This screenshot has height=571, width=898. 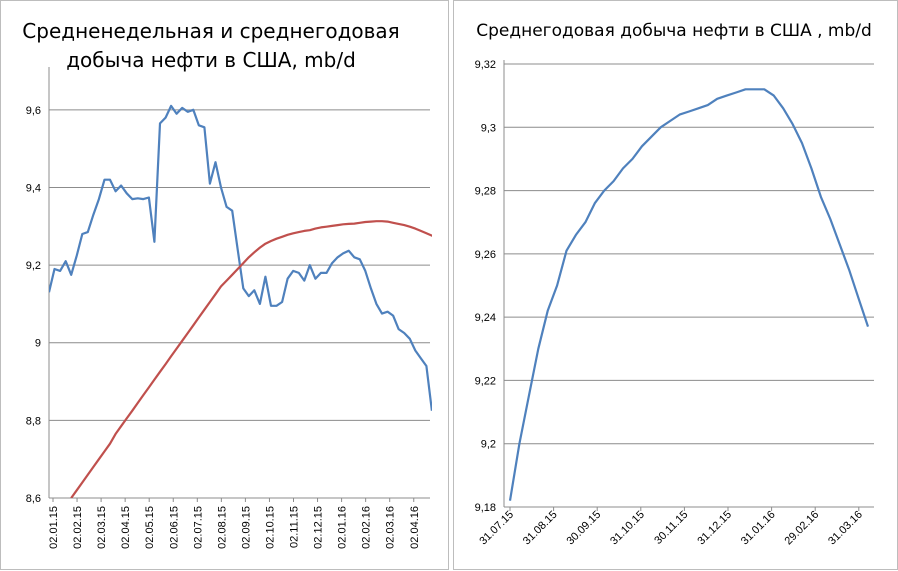 I want to click on y-tick-label: 9, so click(x=38, y=344).